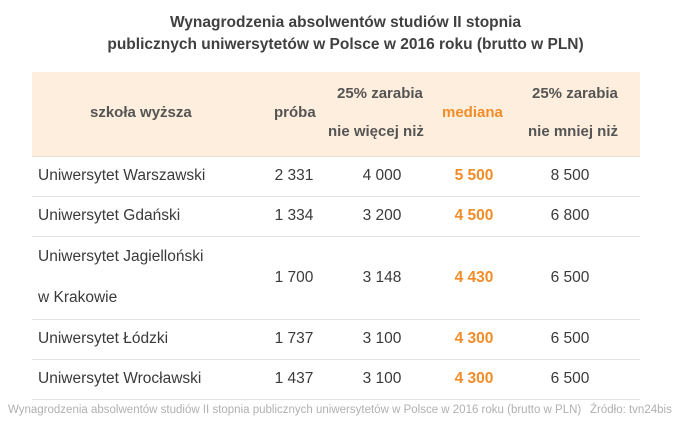 The width and height of the screenshot is (691, 424). Describe the element at coordinates (294, 378) in the screenshot. I see `sample-value: 1 437` at that location.